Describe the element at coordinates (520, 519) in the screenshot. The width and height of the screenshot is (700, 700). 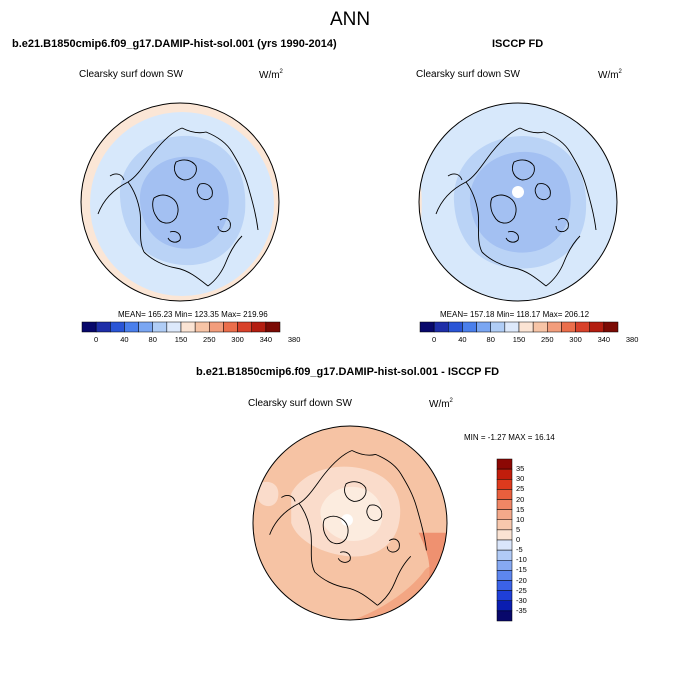
I see `colorbar-tick-label: 10` at that location.